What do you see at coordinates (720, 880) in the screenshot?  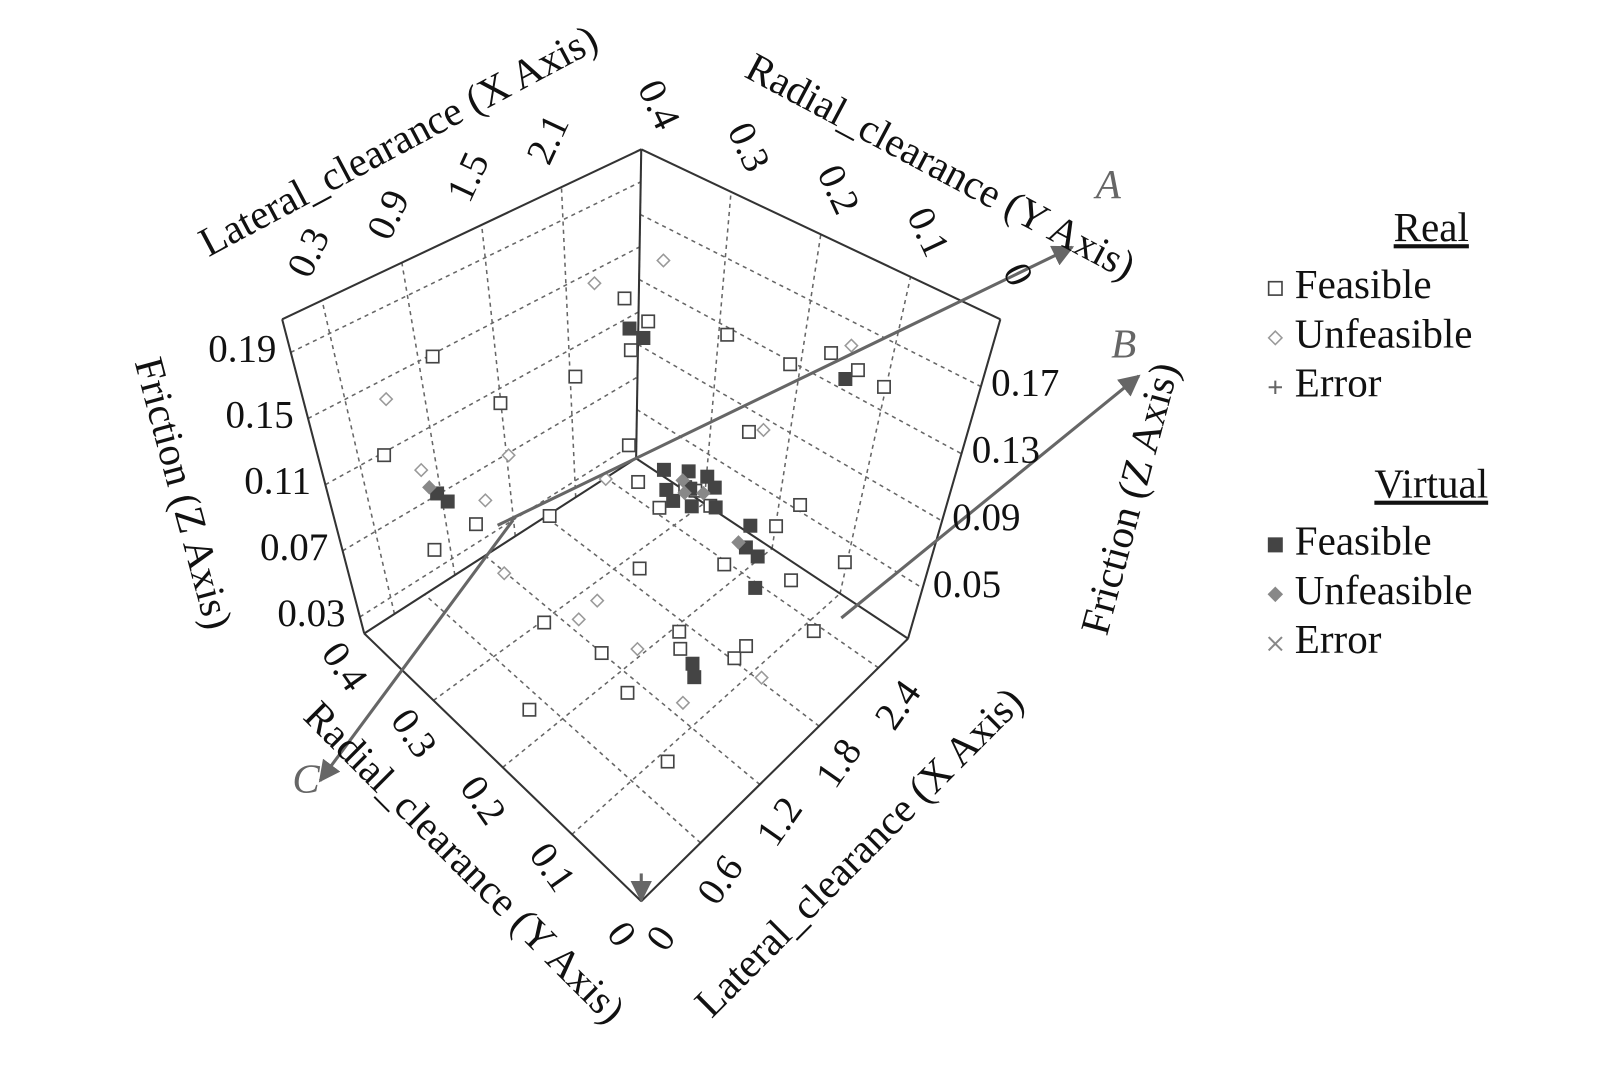 I see `tick-label: 0.6` at bounding box center [720, 880].